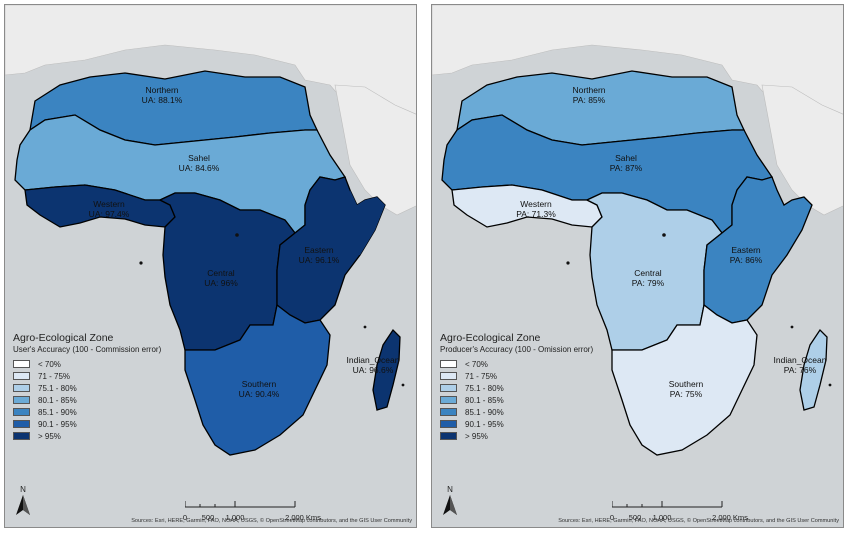 The width and height of the screenshot is (851, 534). Describe the element at coordinates (800, 365) in the screenshot. I see `label-indian-ocean: Indian_Ocean PA: 76%` at that location.